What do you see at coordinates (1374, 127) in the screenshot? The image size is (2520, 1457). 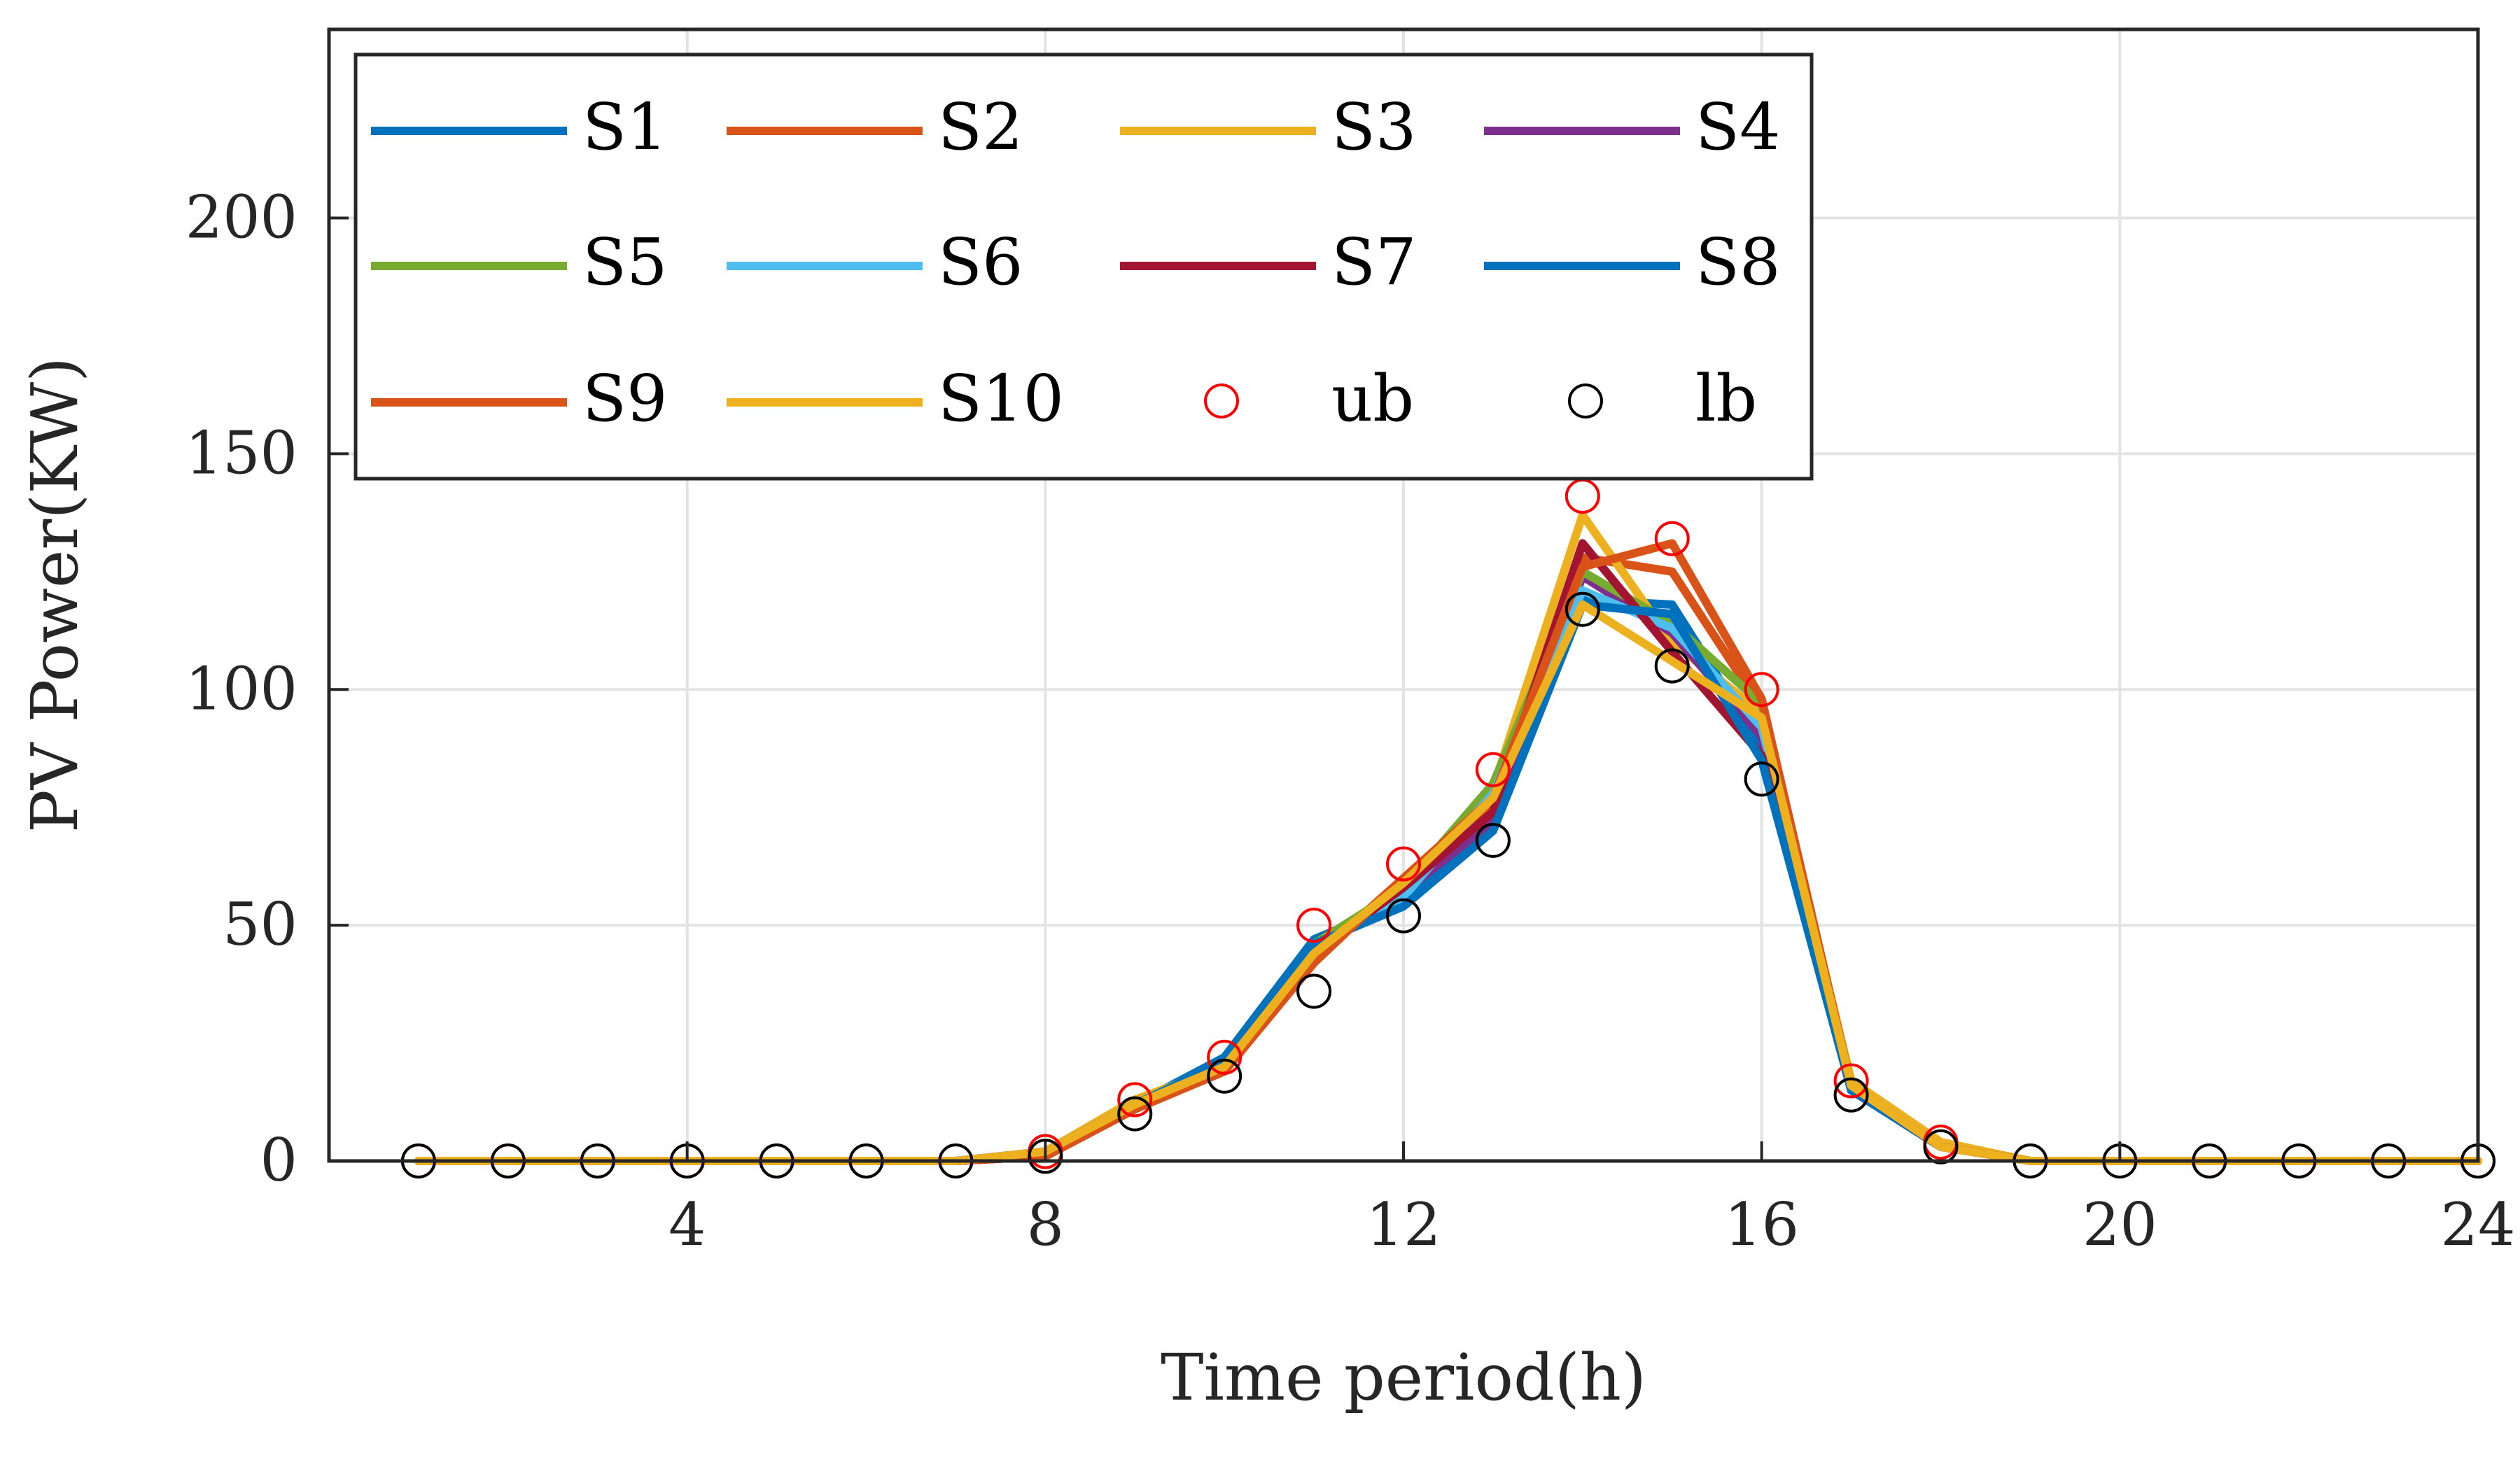 I see `legend-label-s3: S3` at bounding box center [1374, 127].